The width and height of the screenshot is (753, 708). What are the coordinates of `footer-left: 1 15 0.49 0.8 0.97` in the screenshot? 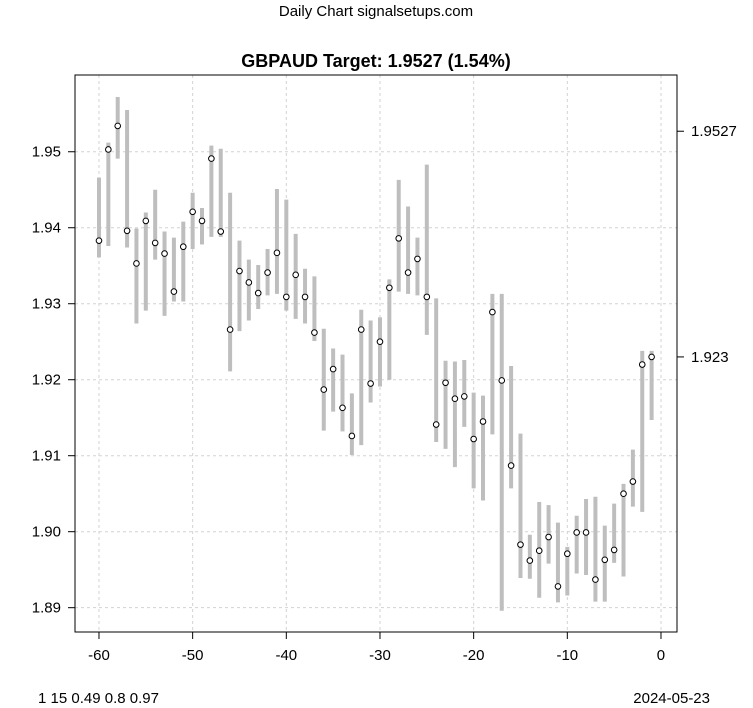 It's located at (98, 698).